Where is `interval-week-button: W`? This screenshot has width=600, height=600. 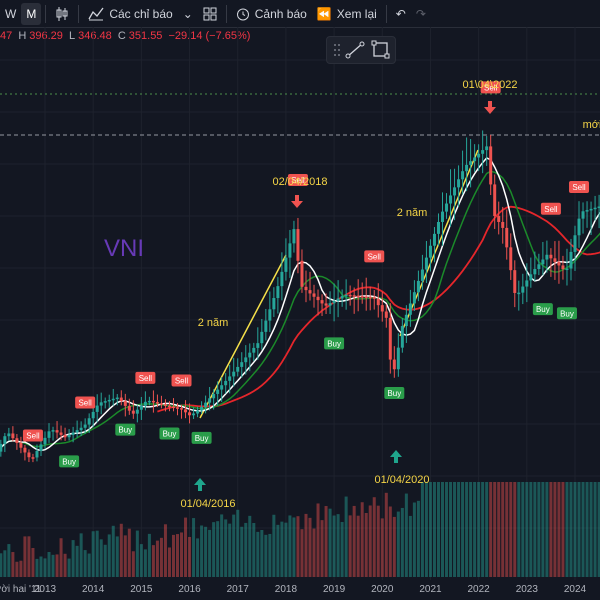 interval-week-button: W is located at coordinates (11, 13).